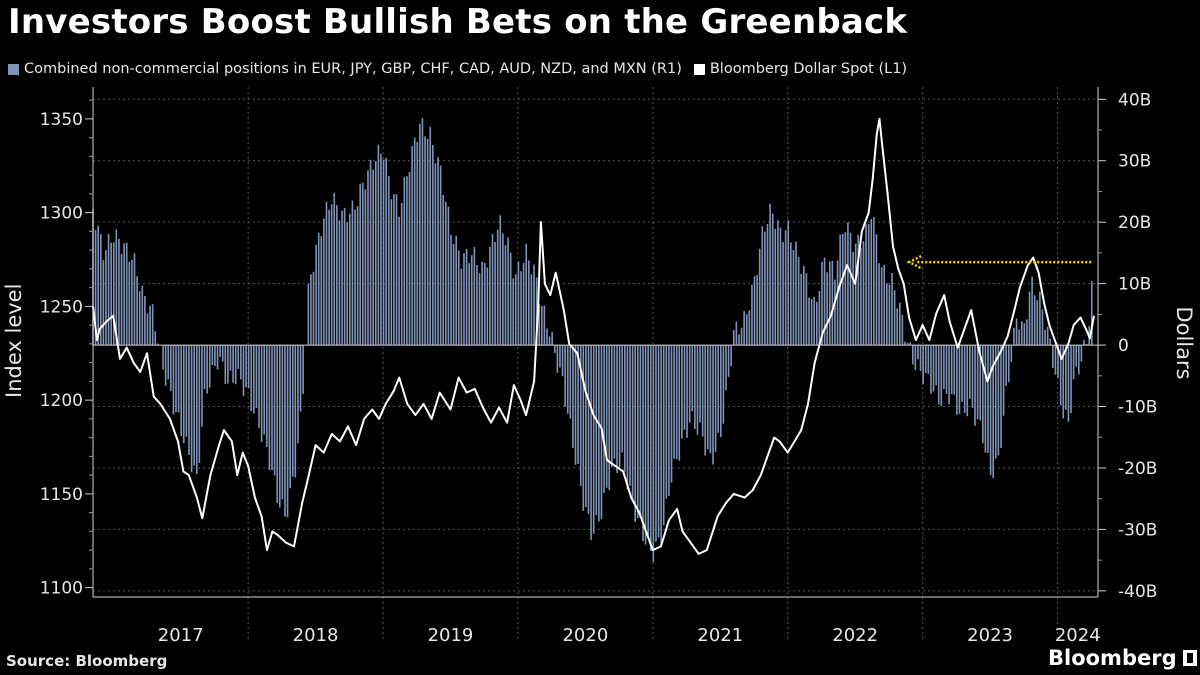 This screenshot has height=675, width=1200. I want to click on x-tick-label: 2021, so click(720, 635).